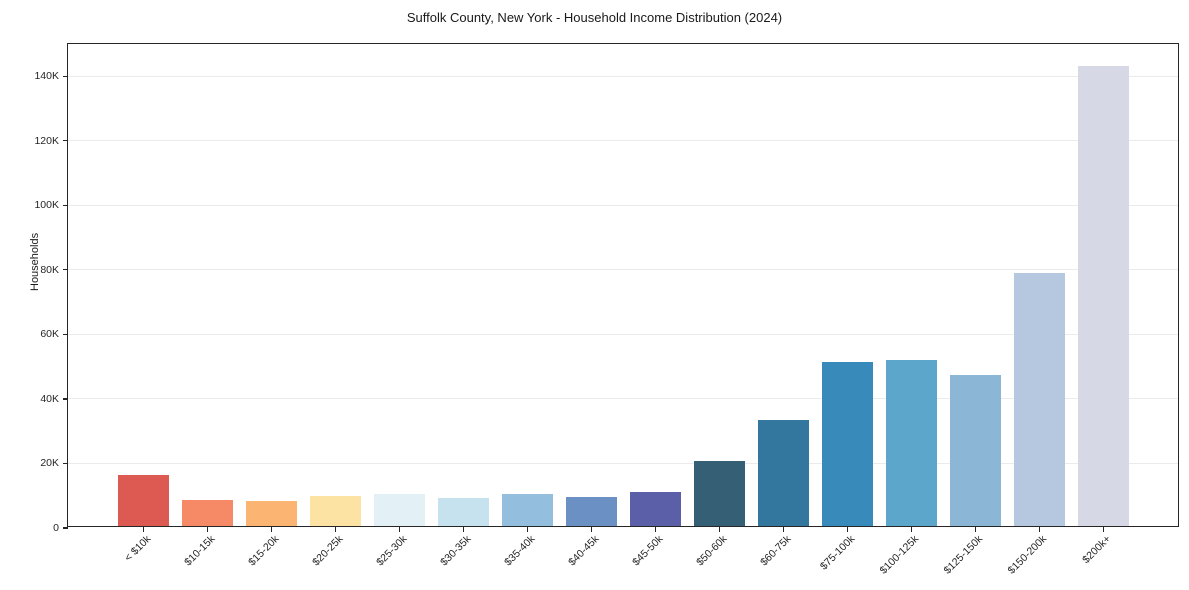  Describe the element at coordinates (527, 510) in the screenshot. I see `bar-$35-40k` at that location.